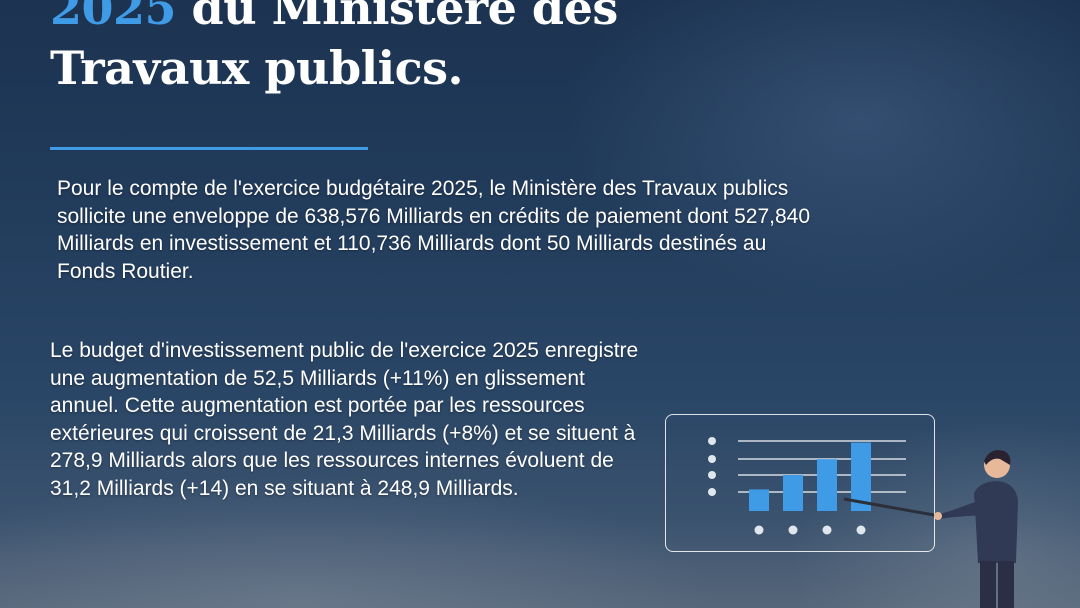  I want to click on presenter-torso, so click(996, 522).